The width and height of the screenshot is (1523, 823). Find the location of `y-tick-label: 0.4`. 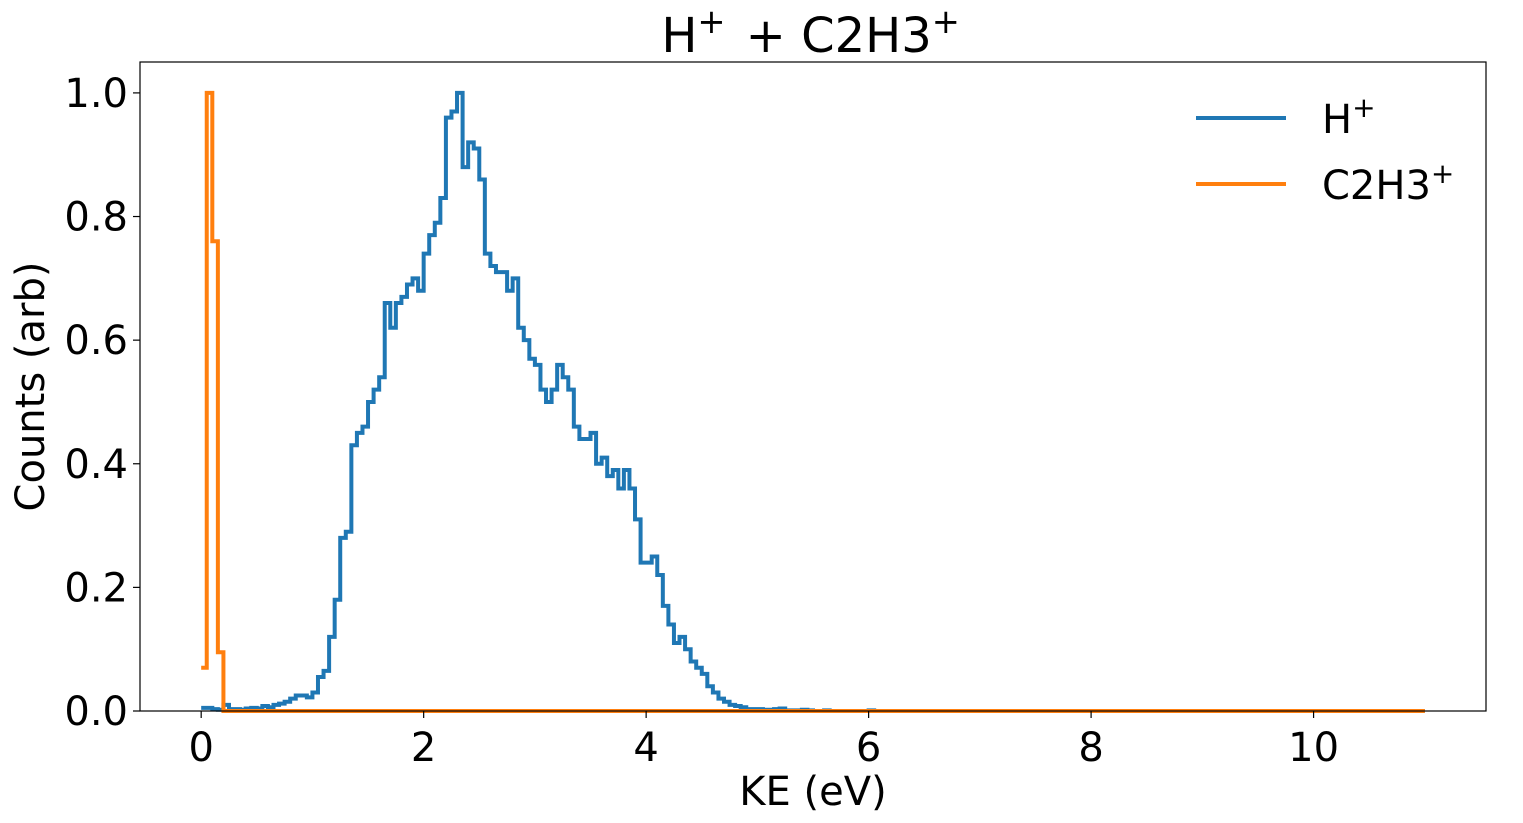

y-tick-label: 0.4 is located at coordinates (96, 465).